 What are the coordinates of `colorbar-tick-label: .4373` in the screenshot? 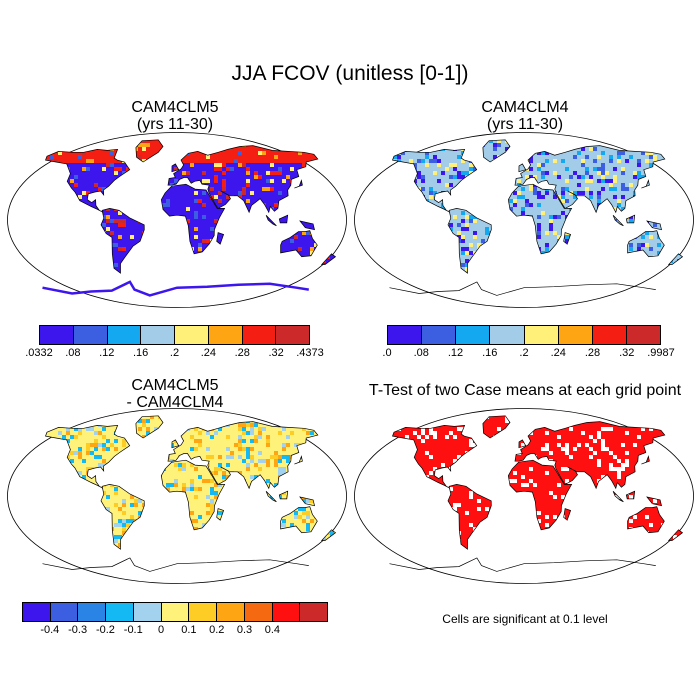 It's located at (310, 353).